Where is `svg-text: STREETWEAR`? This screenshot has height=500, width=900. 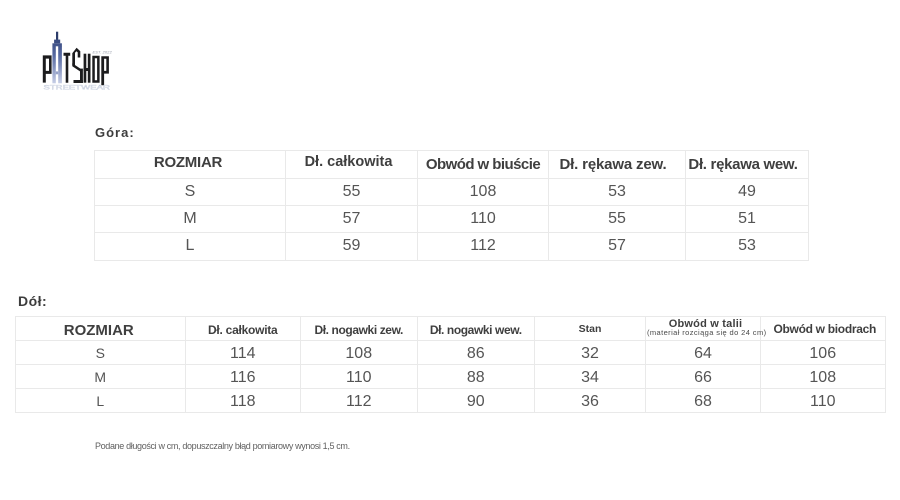 svg-text: STREETWEAR is located at coordinates (76, 88).